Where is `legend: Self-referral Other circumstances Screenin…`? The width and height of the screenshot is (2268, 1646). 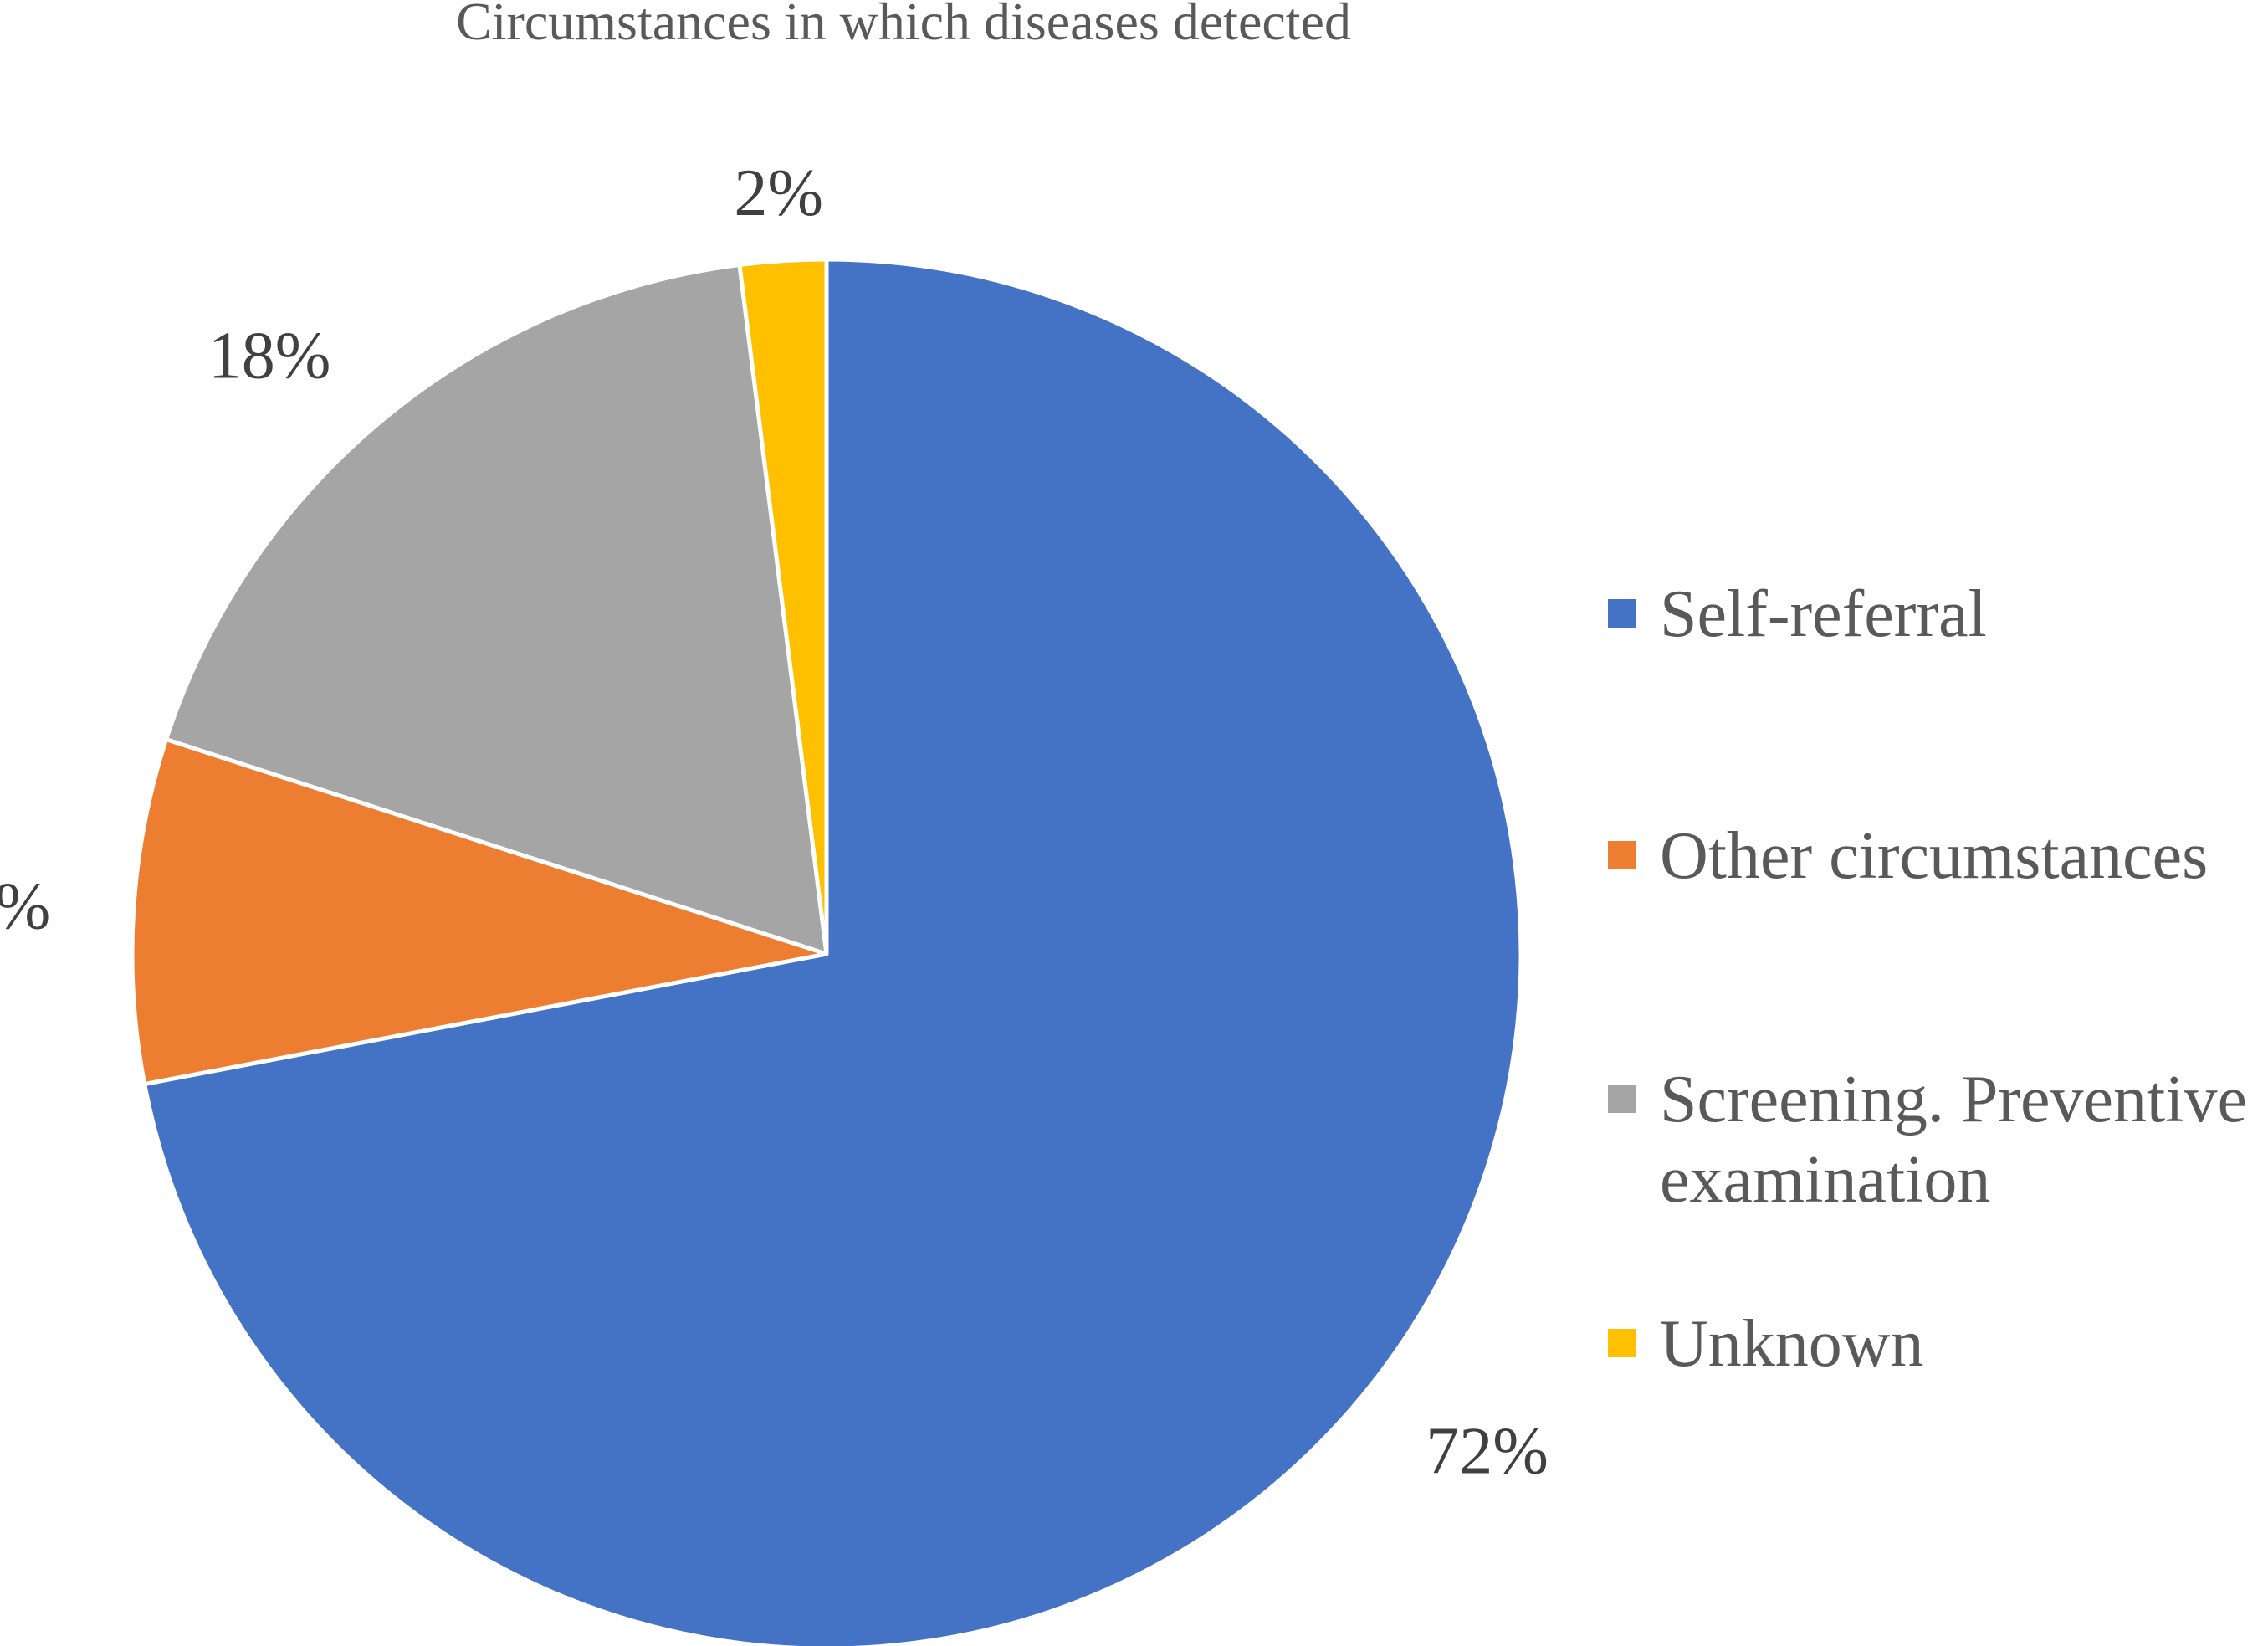 legend: Self-referral Other circumstances Screenin… is located at coordinates (1927, 979).